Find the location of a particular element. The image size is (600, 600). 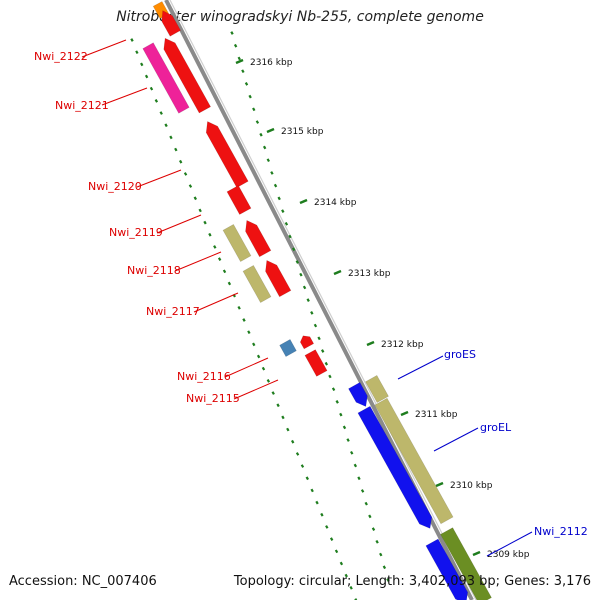

gene-label-left: Nwi_2119 is located at coordinates (136, 232).